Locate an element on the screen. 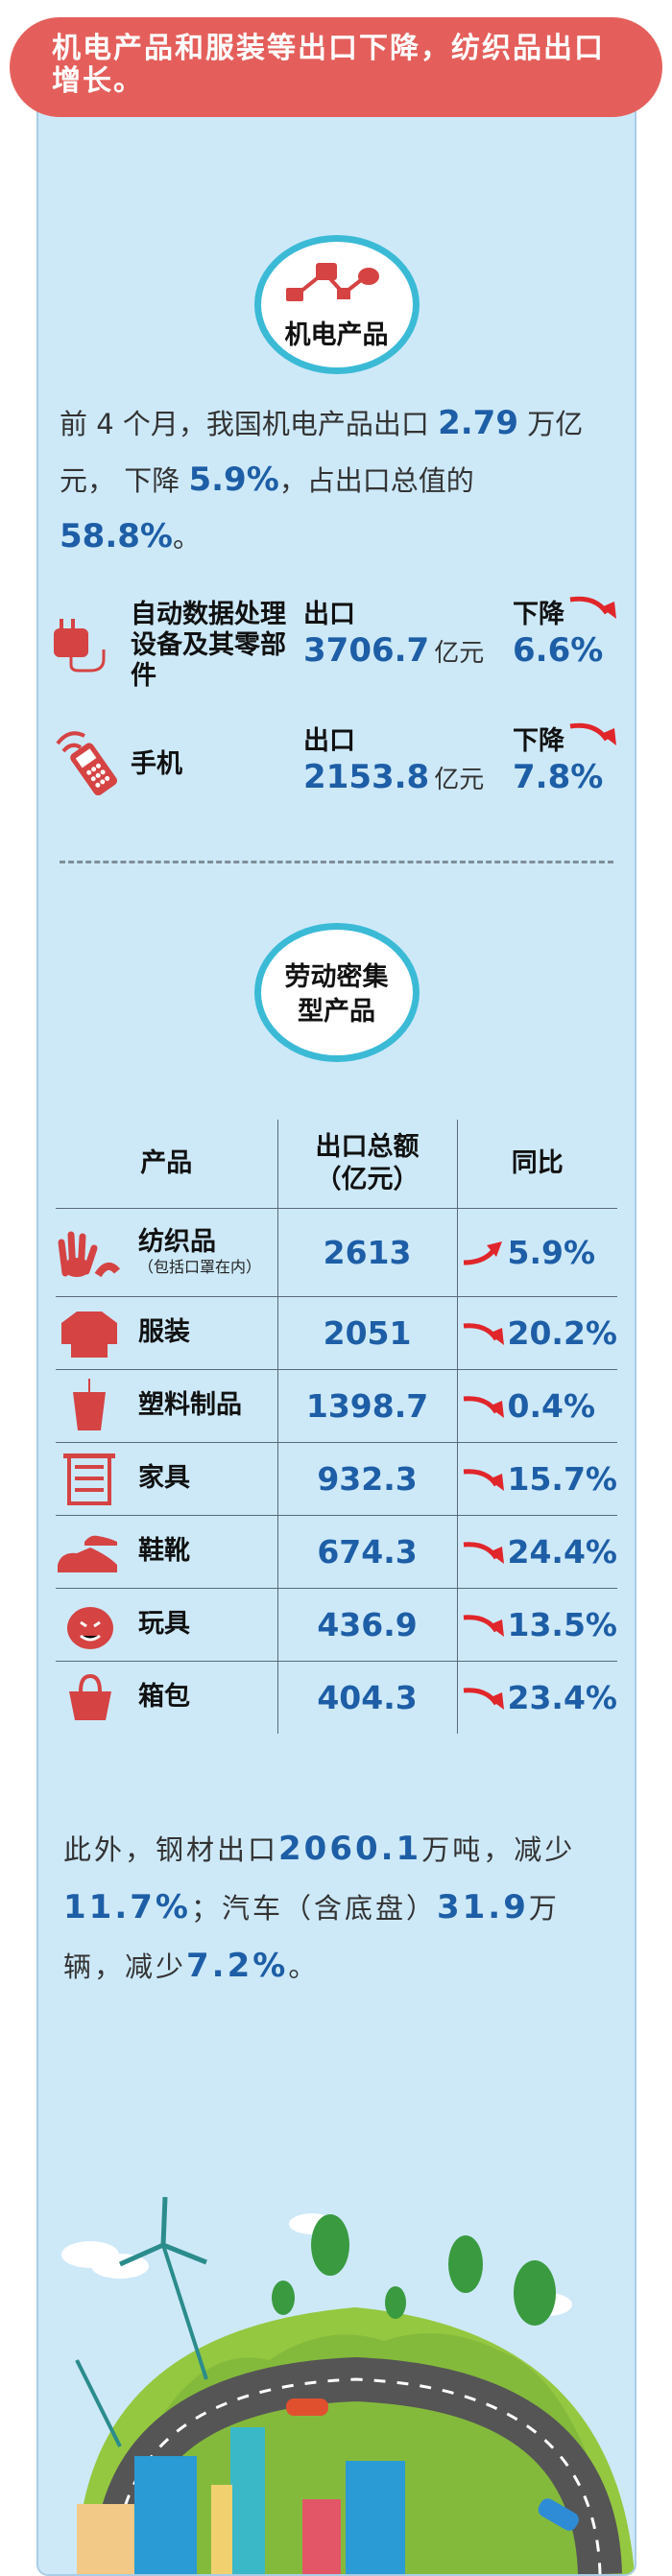  table-row: 箱包 404.3 23.4% is located at coordinates (337, 1697).